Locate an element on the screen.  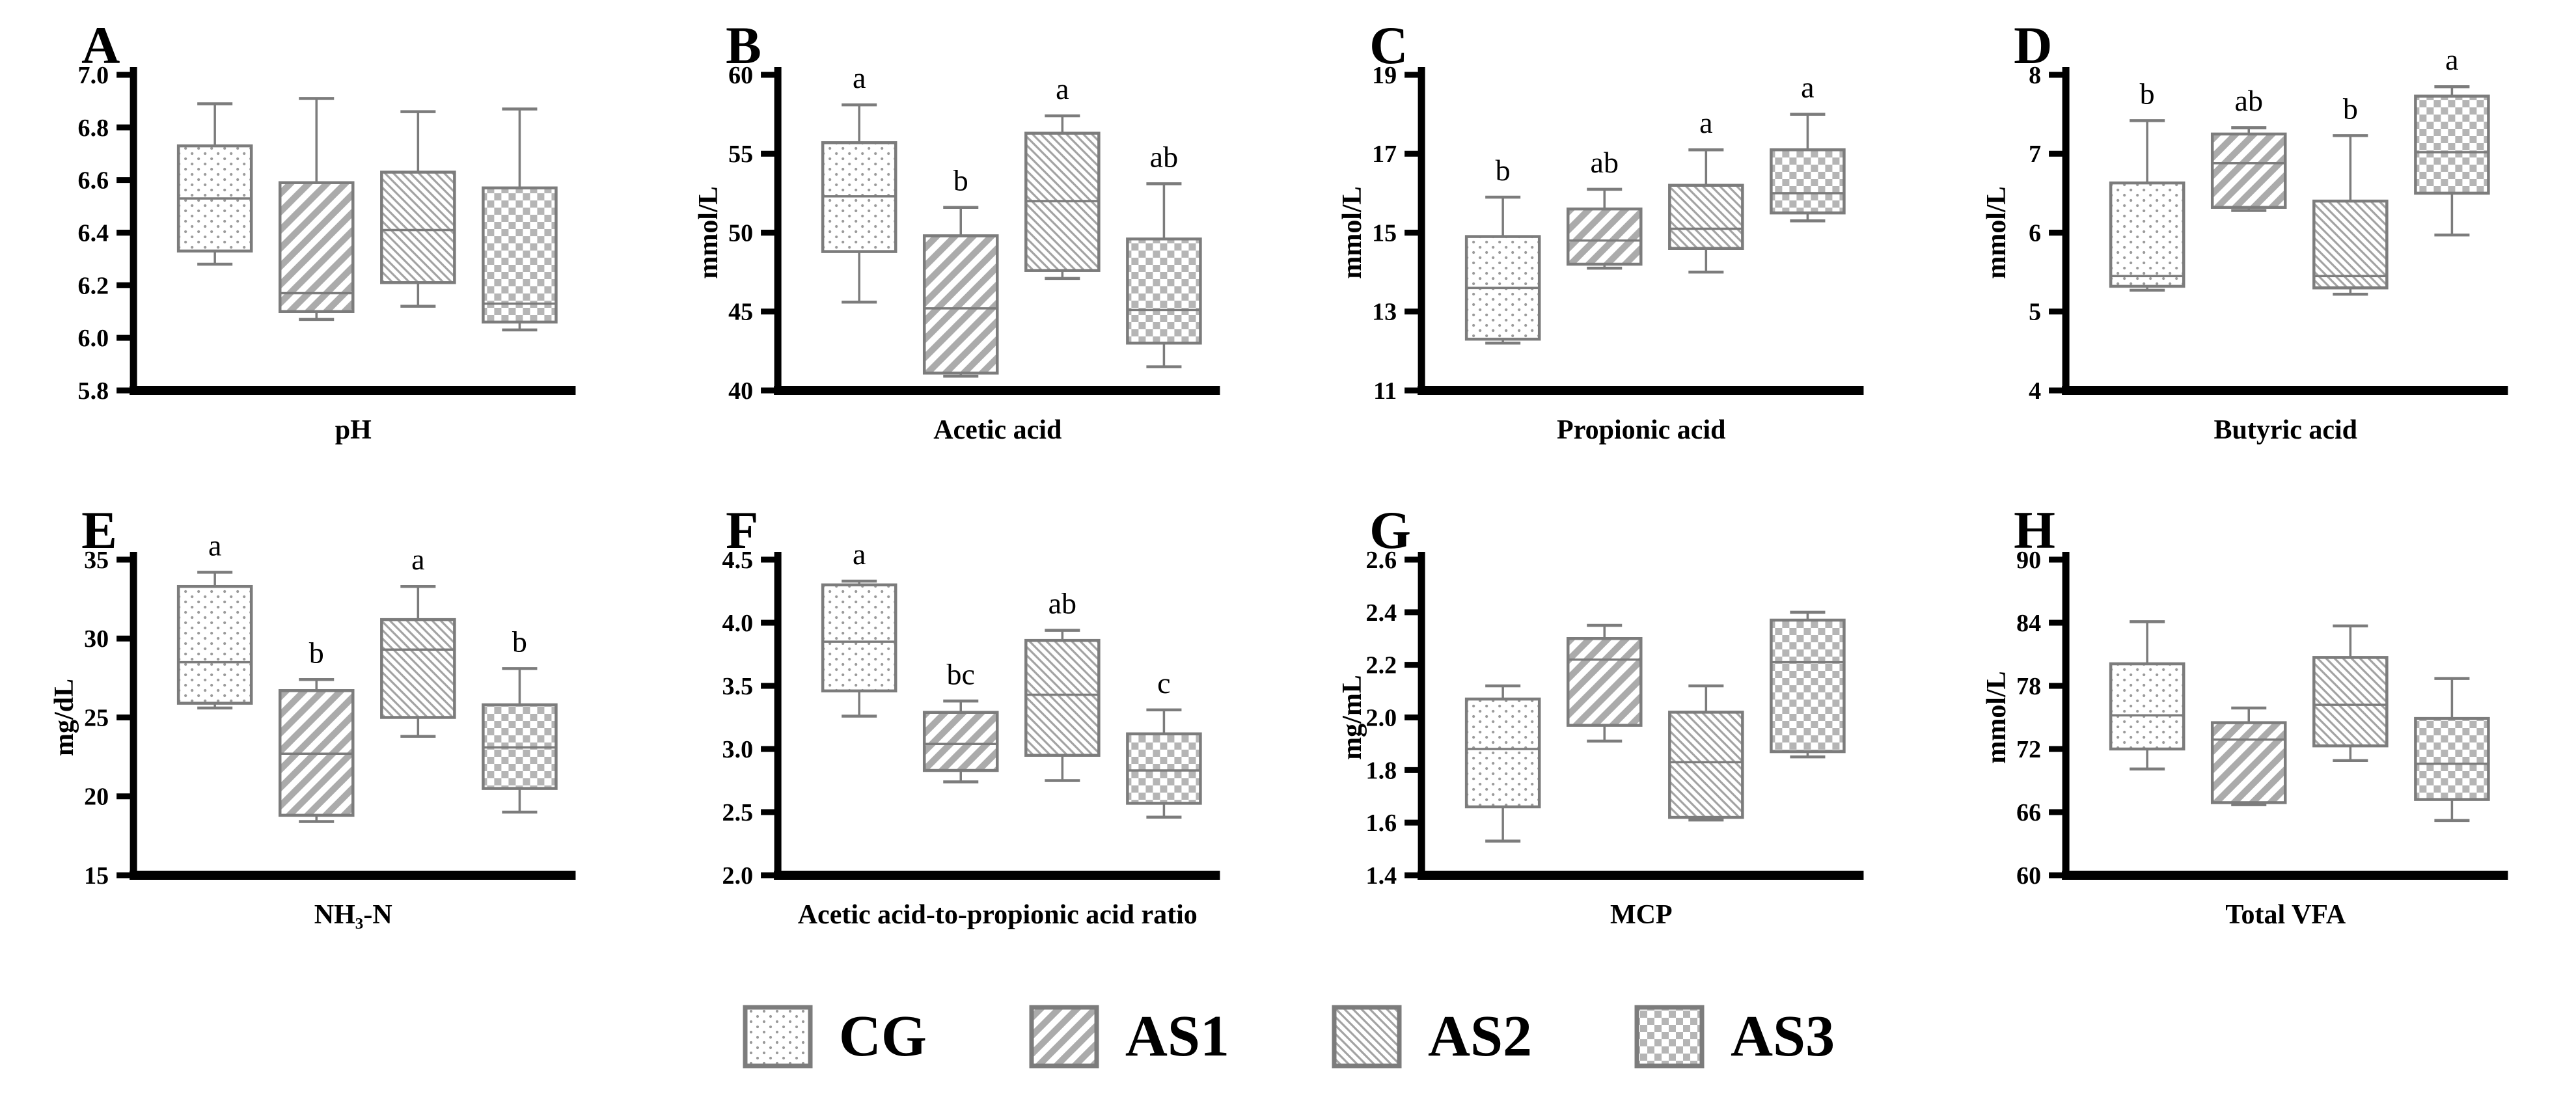
boxplot-AS2: b is located at coordinates (2351, 194).